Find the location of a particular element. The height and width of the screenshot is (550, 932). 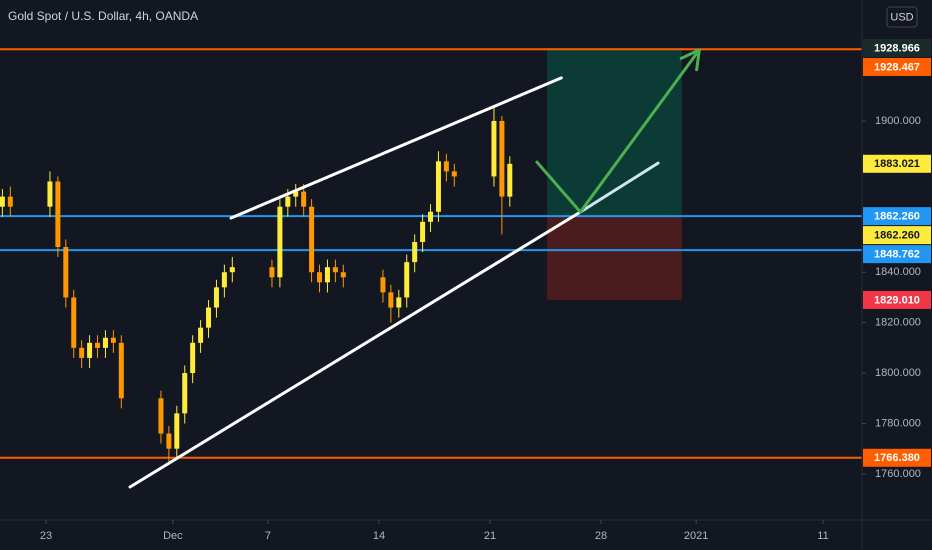

price-label: 1928.966 is located at coordinates (897, 48).